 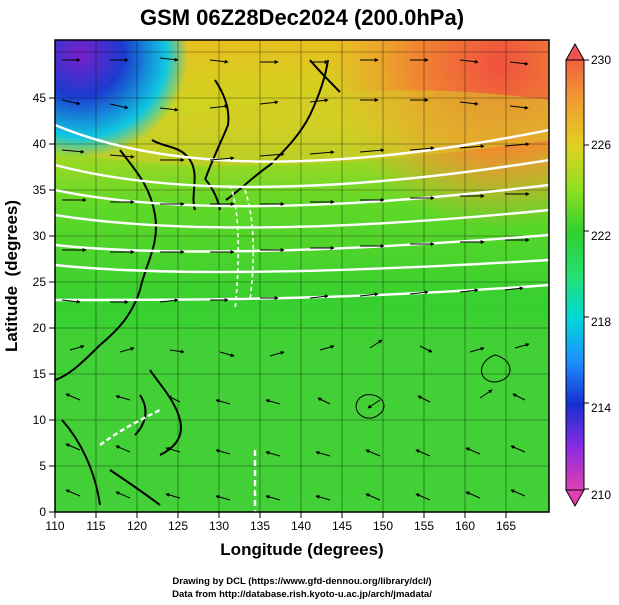 I want to click on x-tick-label: 125, so click(x=178, y=526).